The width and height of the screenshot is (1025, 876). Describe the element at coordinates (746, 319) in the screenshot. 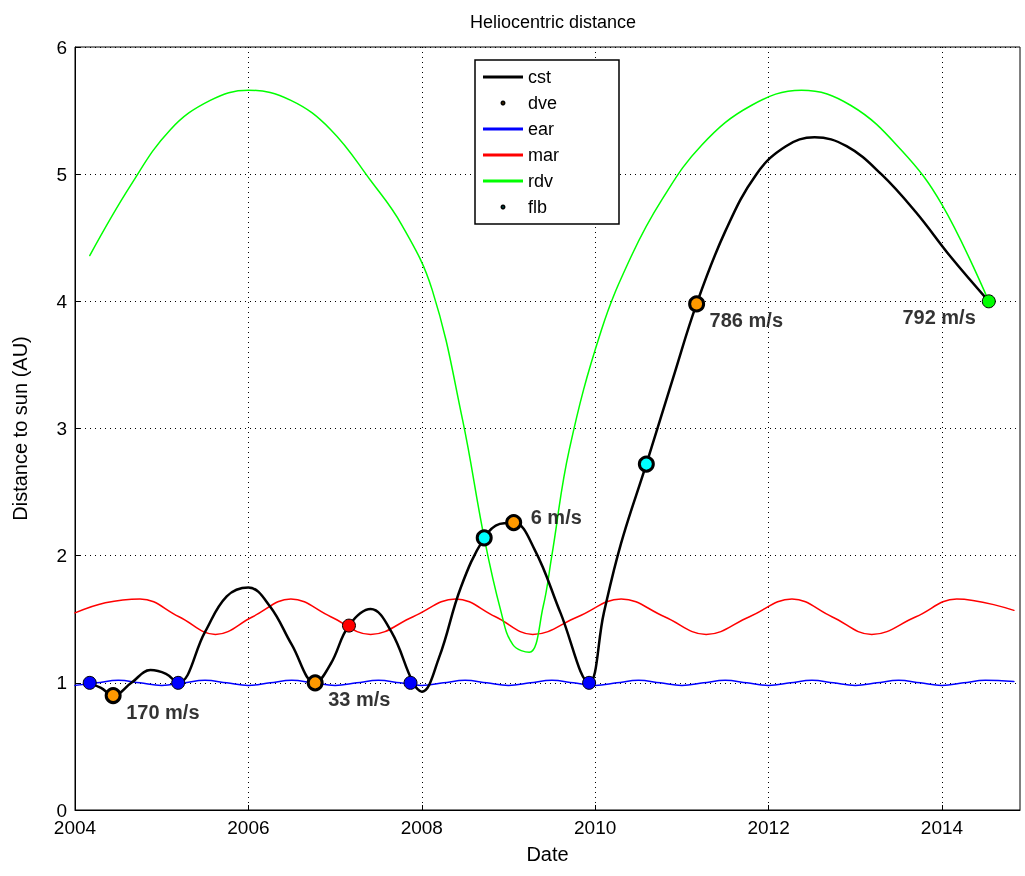

I see `annotation: 786 m/s` at that location.